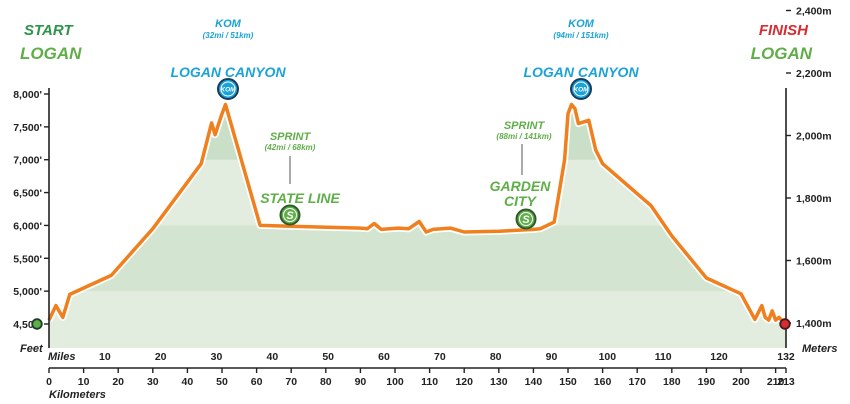  I want to click on miles-tick-label: 40, so click(272, 357).